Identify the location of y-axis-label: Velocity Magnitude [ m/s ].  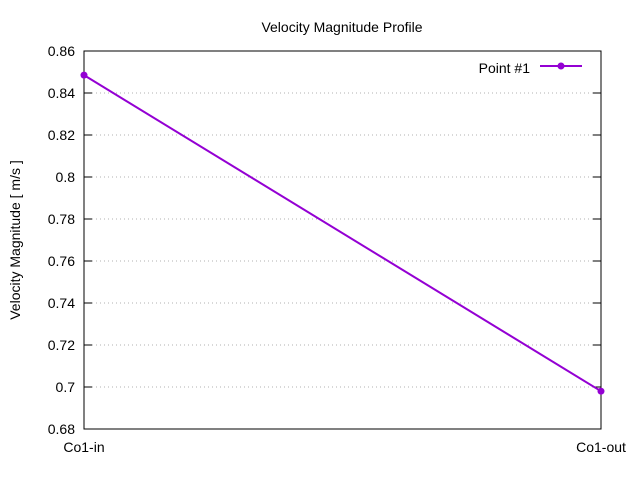
(15, 240).